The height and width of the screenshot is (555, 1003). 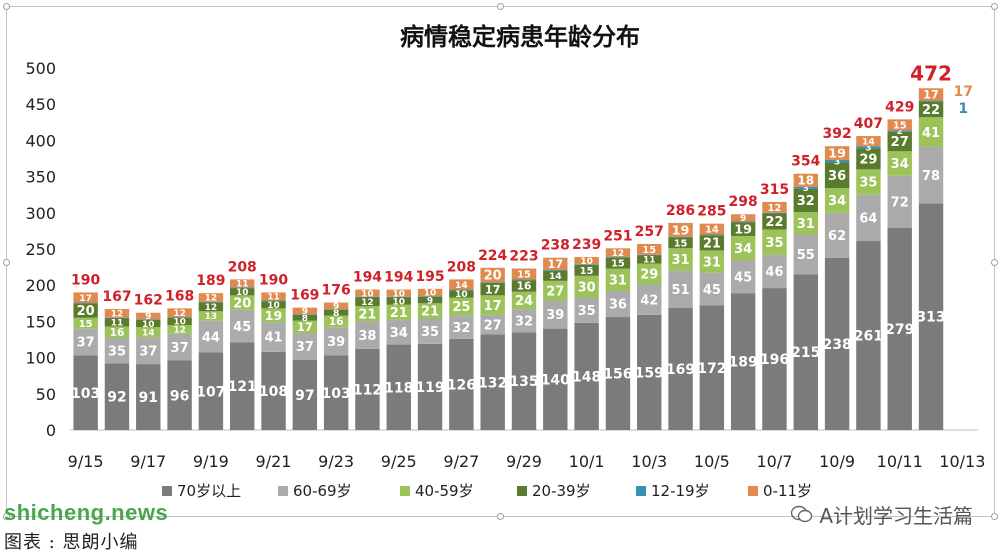 What do you see at coordinates (774, 190) in the screenshot?
I see `bar-total-label: 315` at bounding box center [774, 190].